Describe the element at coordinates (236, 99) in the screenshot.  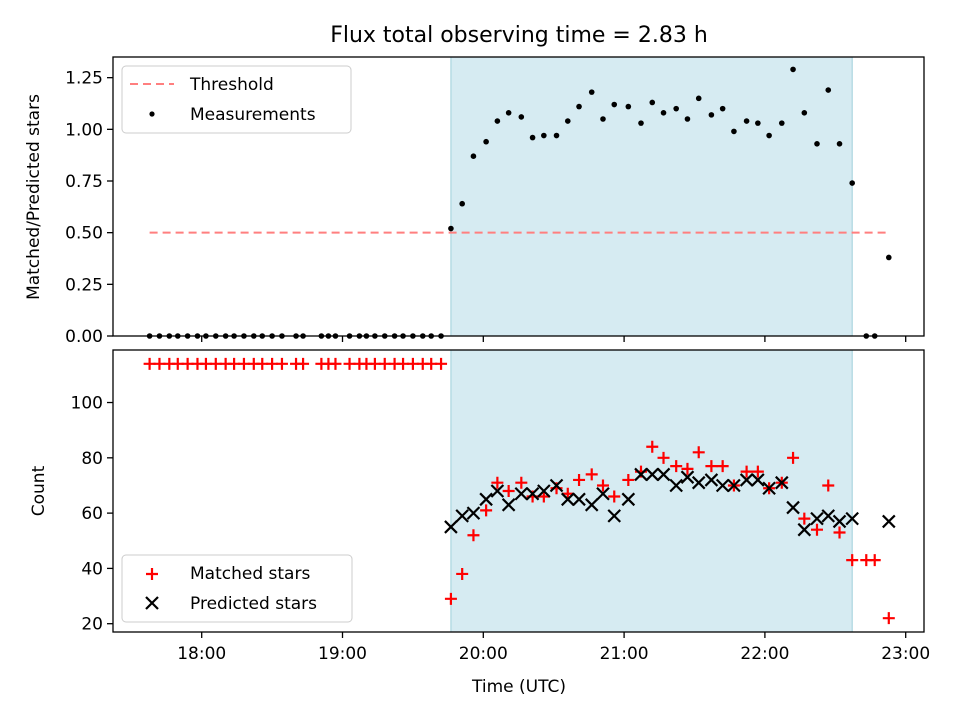
I see `top-legend: Threshold Measurements` at that location.